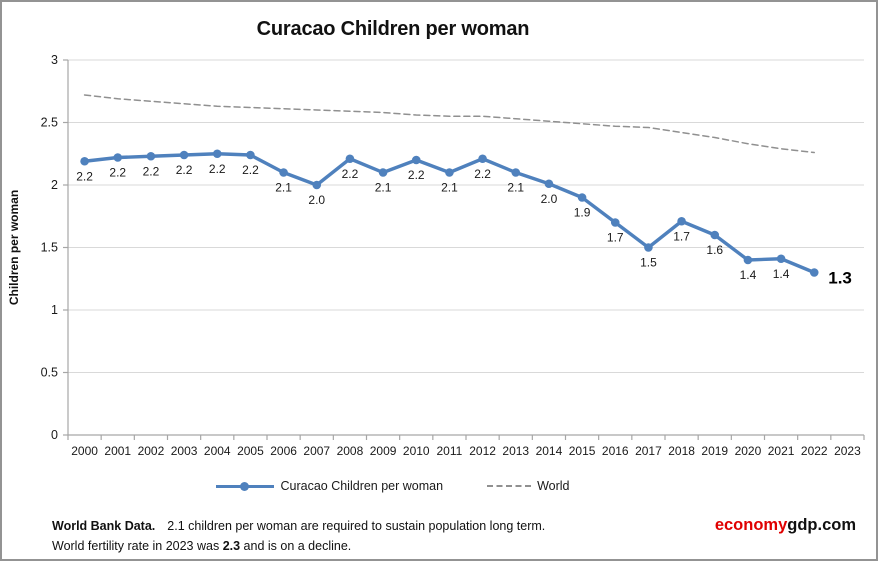 The image size is (878, 561). Describe the element at coordinates (362, 486) in the screenshot. I see `legend-label-curacao: Curacao Children per woman` at that location.